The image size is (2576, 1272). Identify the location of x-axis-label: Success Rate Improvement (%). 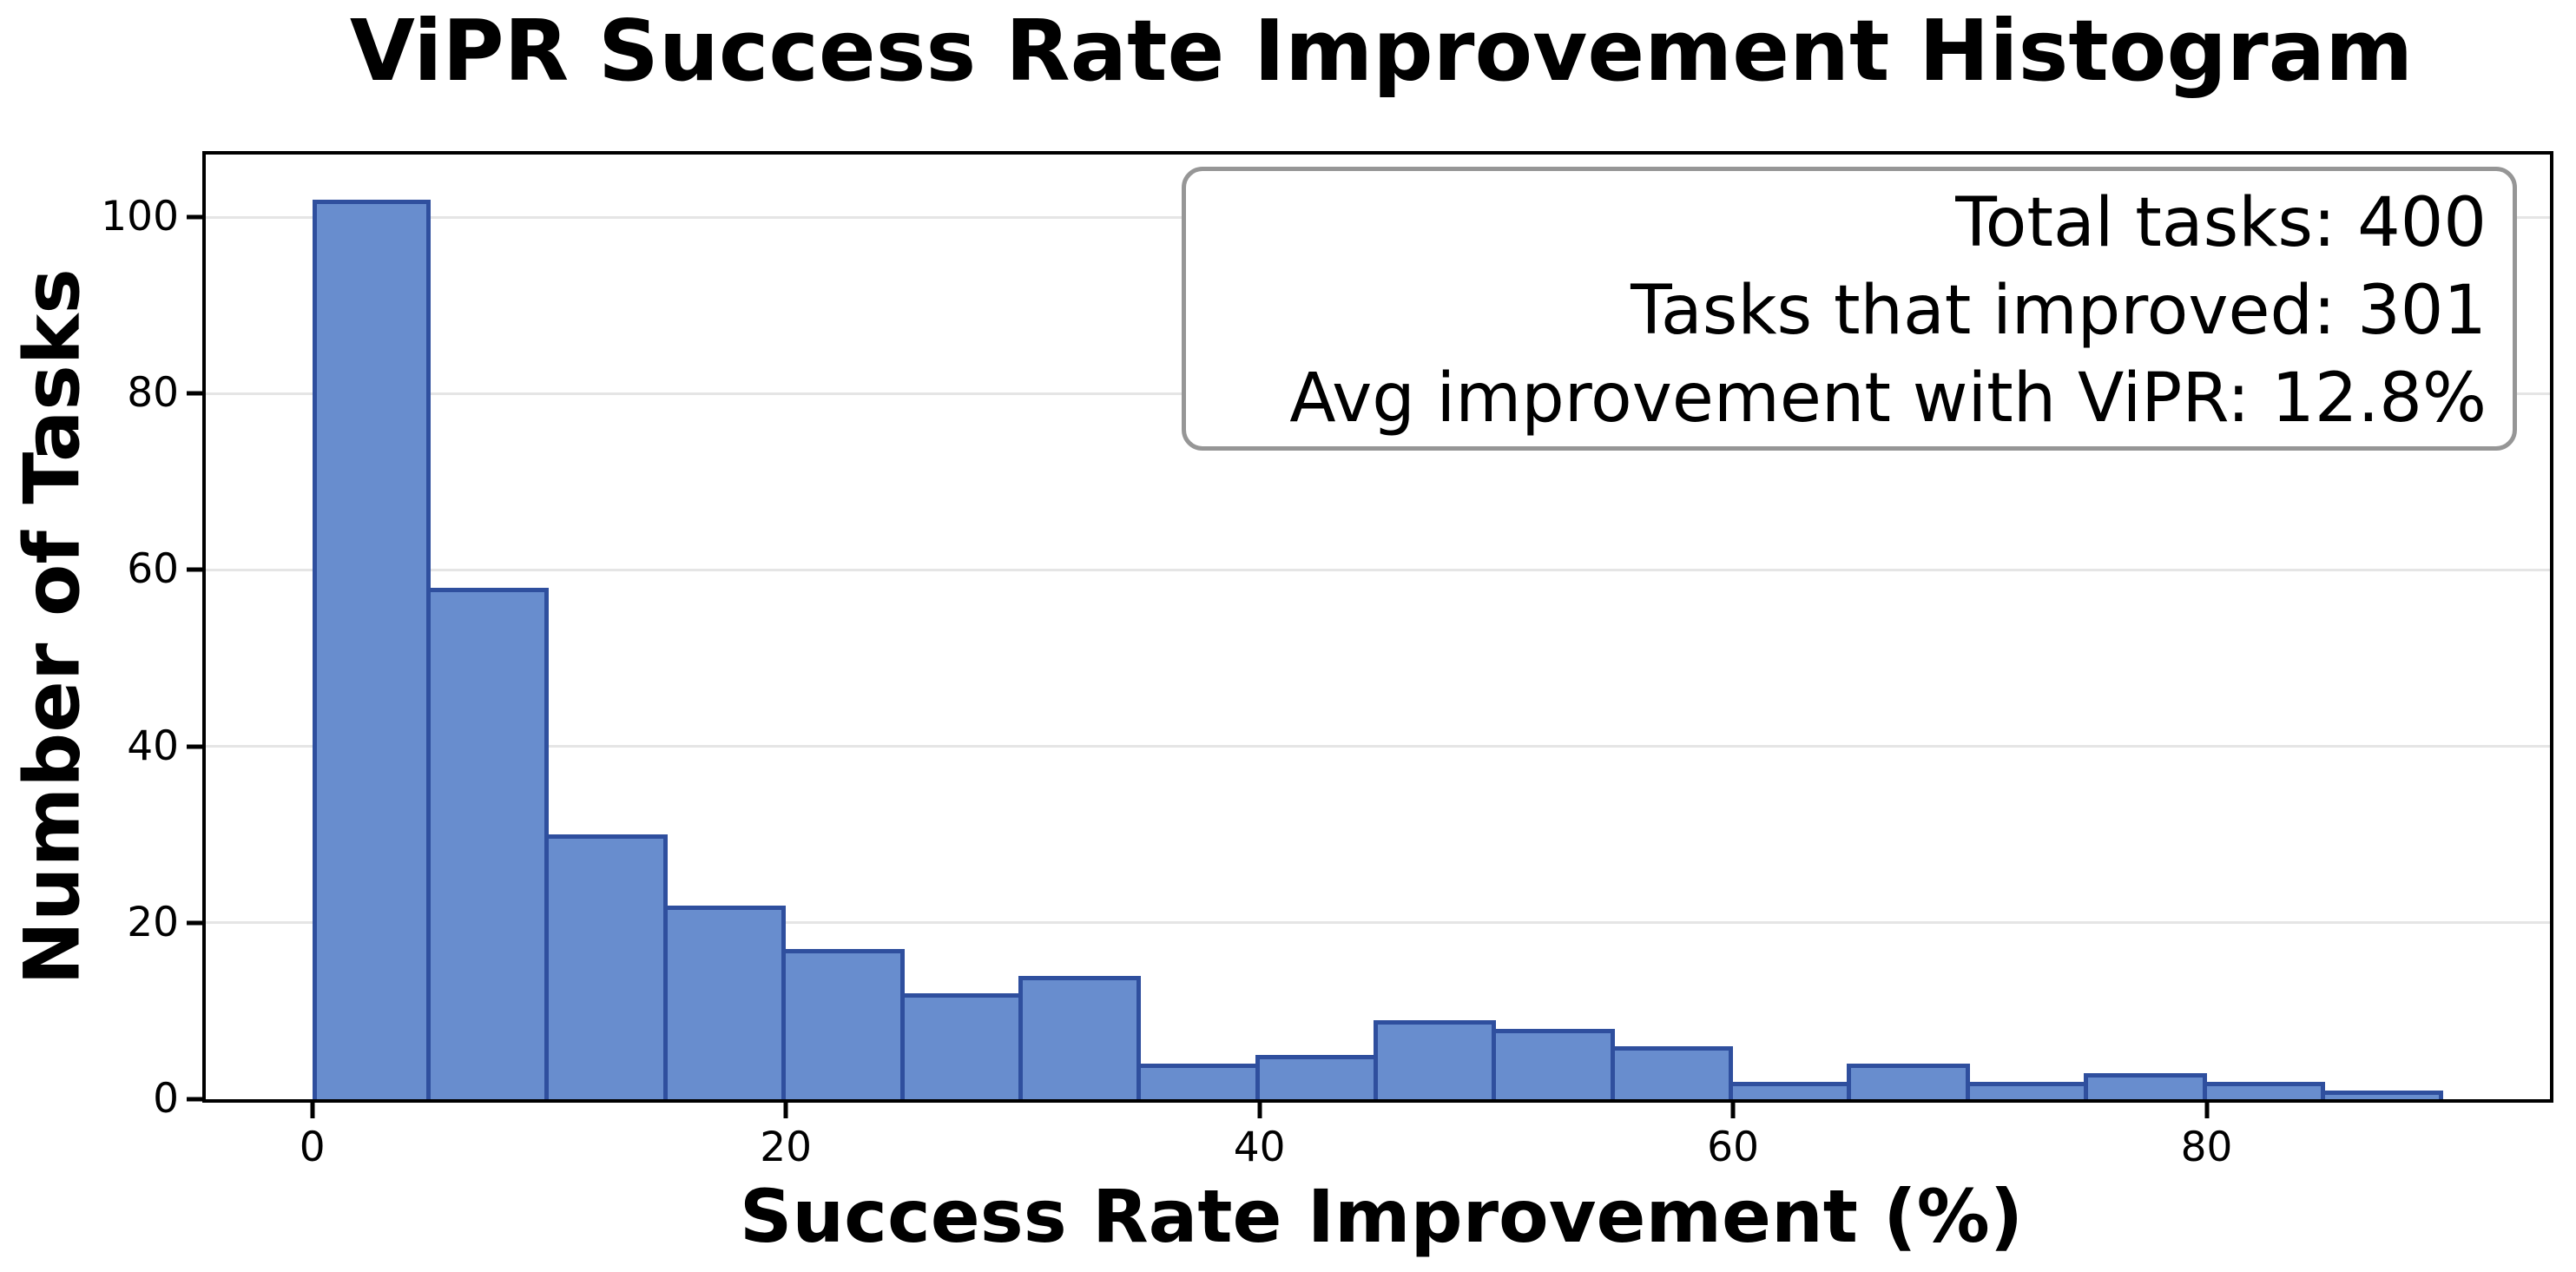
(1381, 1216).